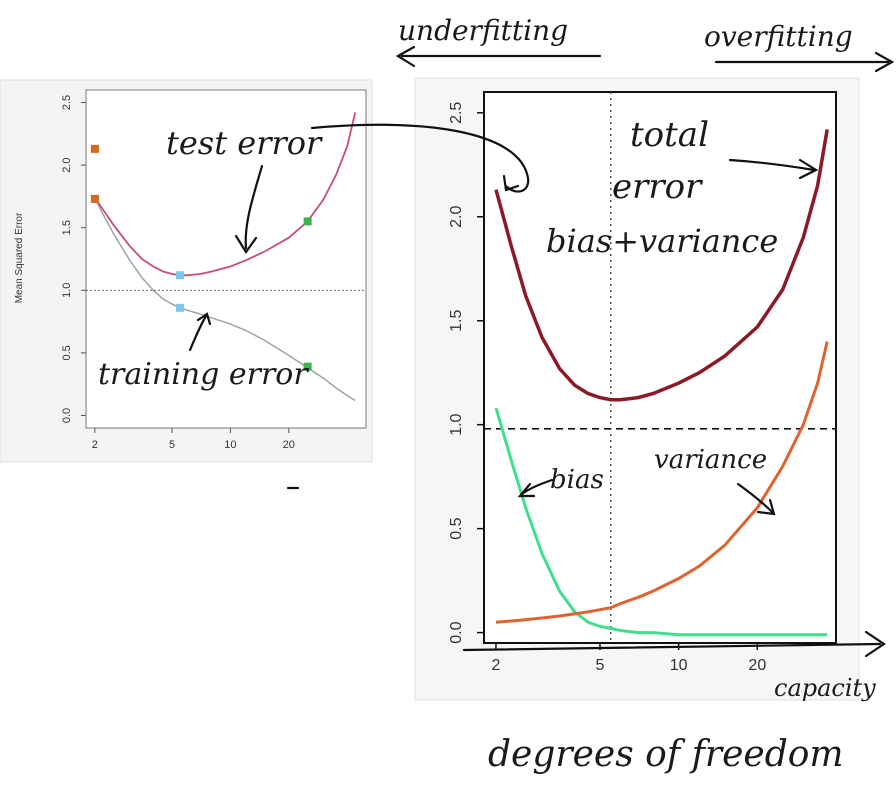 Image resolution: width=896 pixels, height=788 pixels. Describe the element at coordinates (657, 187) in the screenshot. I see `error-label: error` at that location.